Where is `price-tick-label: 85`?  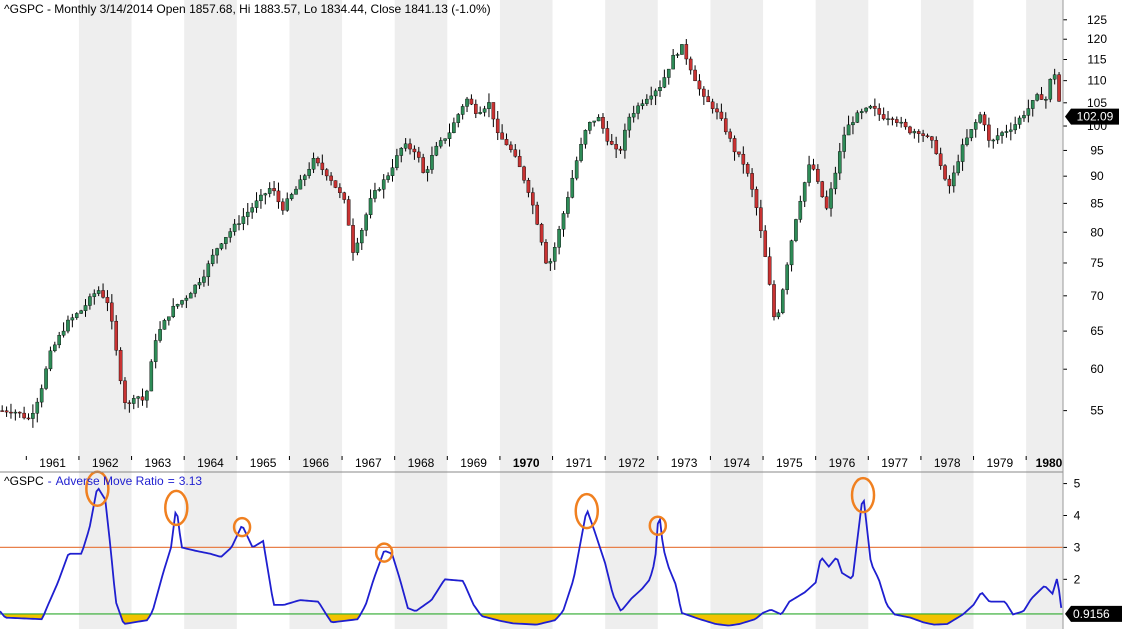 price-tick-label: 85 is located at coordinates (1097, 203).